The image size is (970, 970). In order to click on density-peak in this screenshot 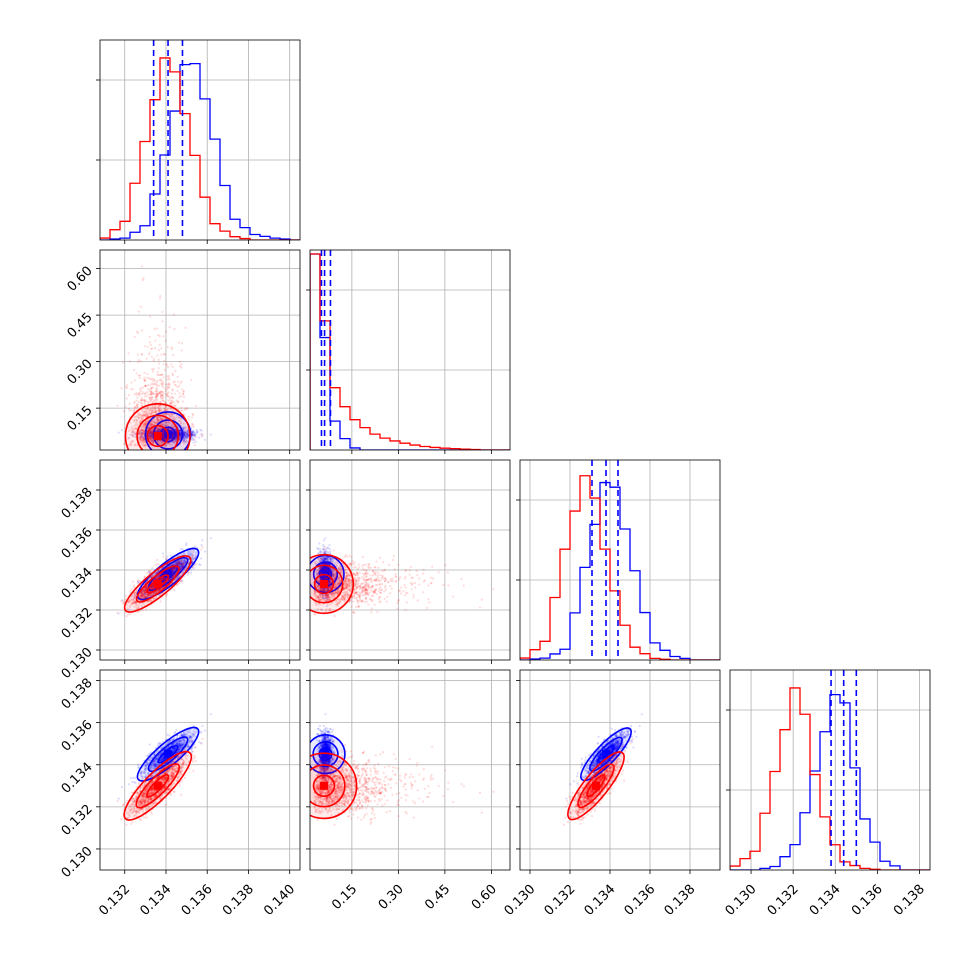, I will do `click(157, 436)`.